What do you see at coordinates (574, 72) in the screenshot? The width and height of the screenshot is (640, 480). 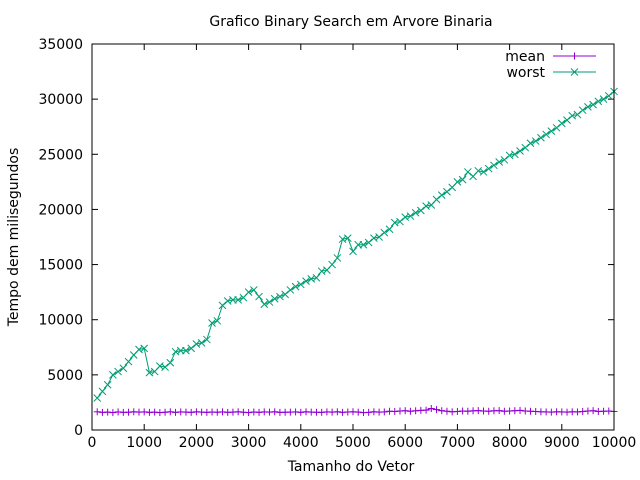 I see `legend-marker-worst` at bounding box center [574, 72].